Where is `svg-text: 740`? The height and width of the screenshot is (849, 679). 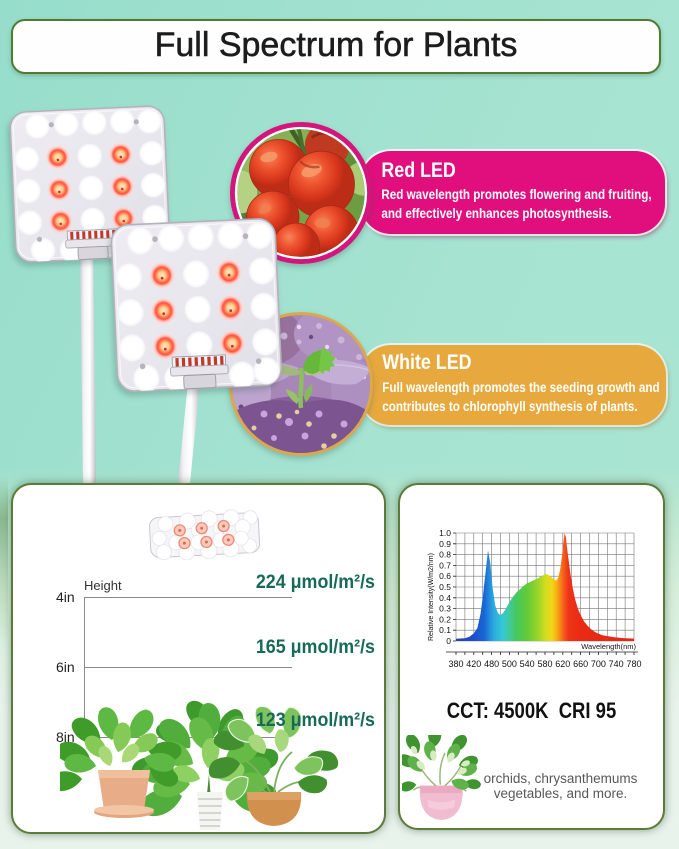 svg-text: 740 is located at coordinates (616, 664).